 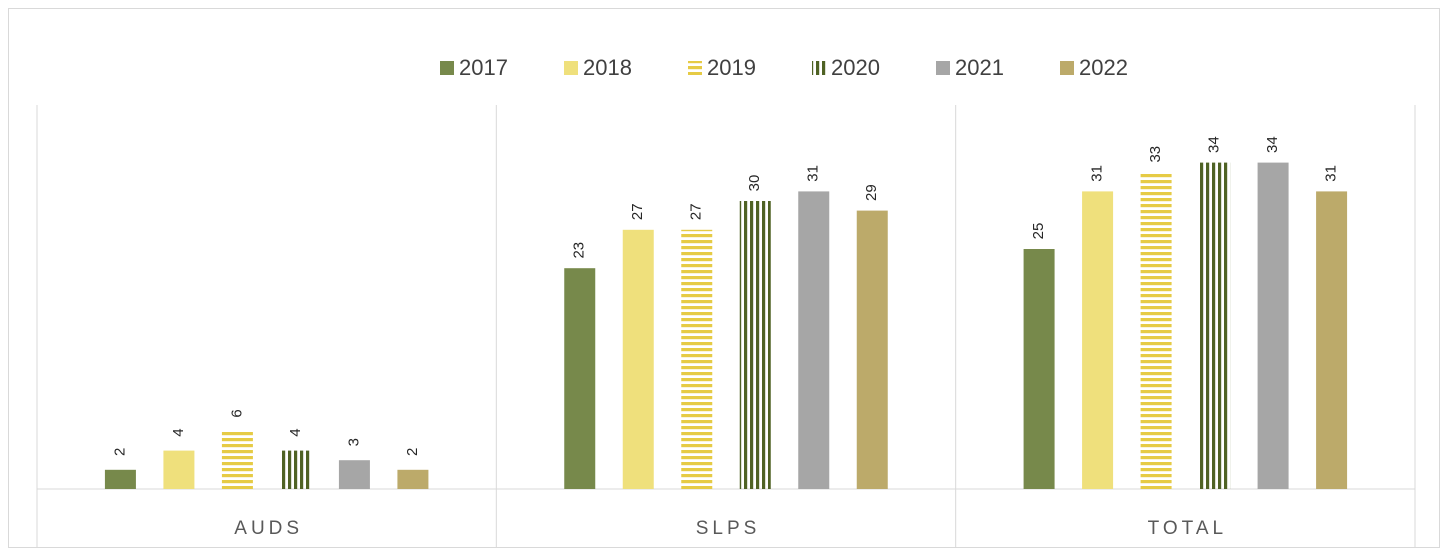 What do you see at coordinates (483, 67) in the screenshot?
I see `legend-label: 2017` at bounding box center [483, 67].